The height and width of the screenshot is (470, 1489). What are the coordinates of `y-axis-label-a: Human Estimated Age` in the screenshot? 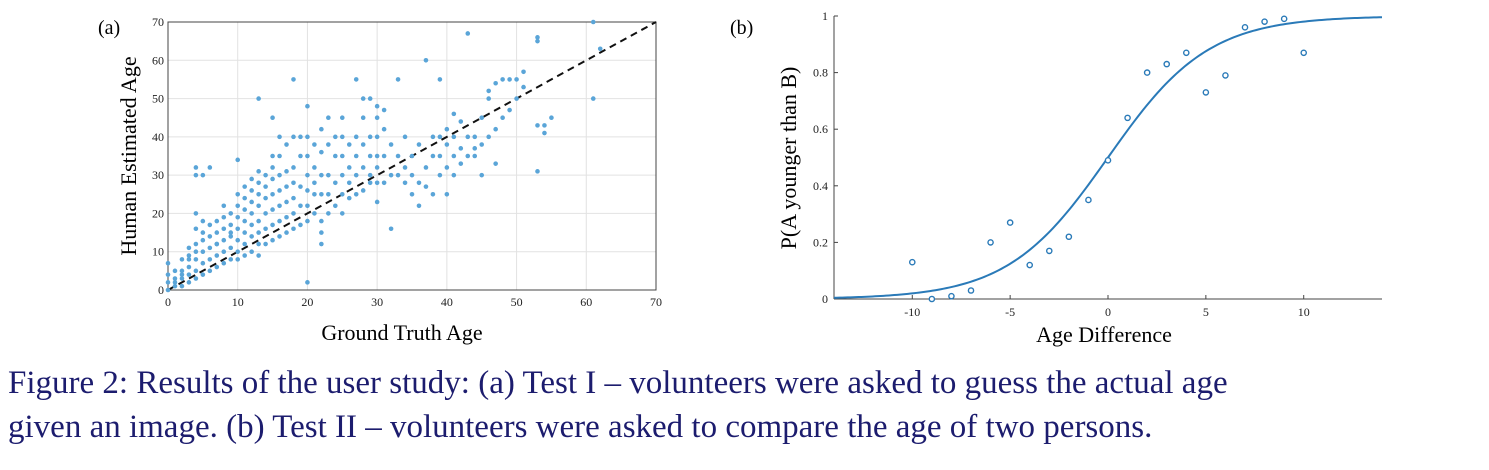 It's located at (128, 155).